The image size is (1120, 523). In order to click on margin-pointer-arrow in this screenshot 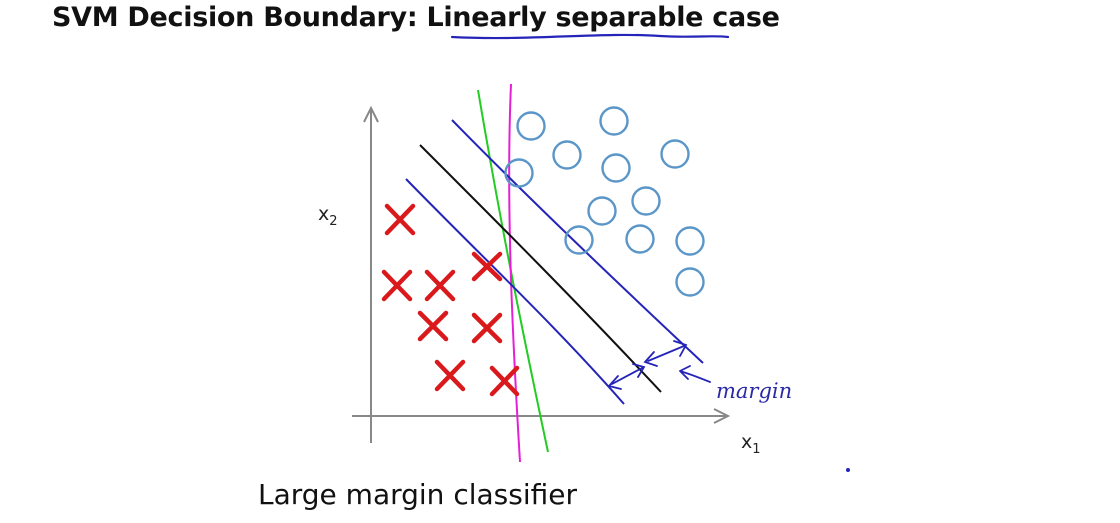, I will do `click(695, 374)`.